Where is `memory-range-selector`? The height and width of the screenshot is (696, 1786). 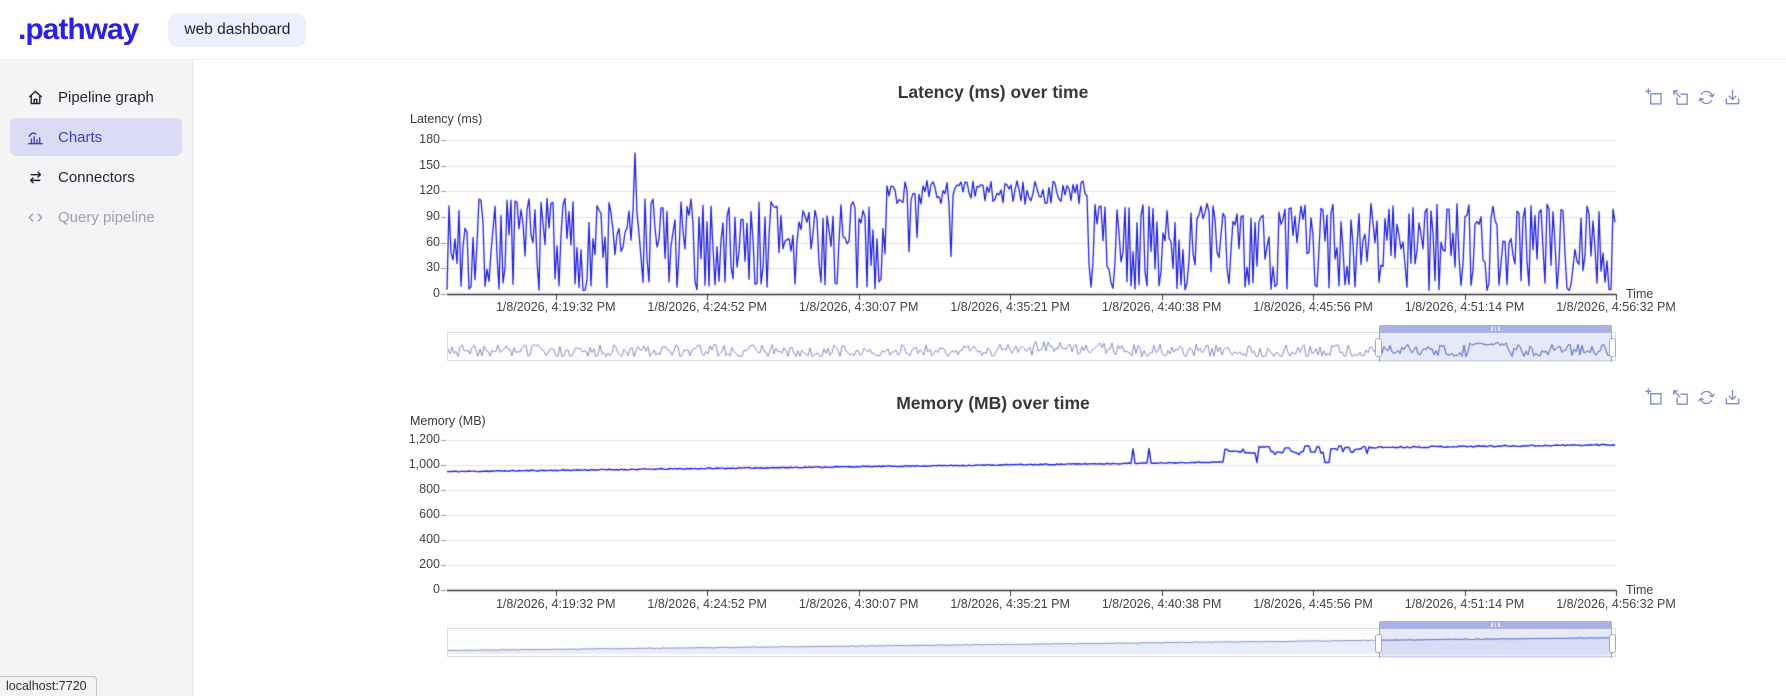
memory-range-selector is located at coordinates (1495, 639).